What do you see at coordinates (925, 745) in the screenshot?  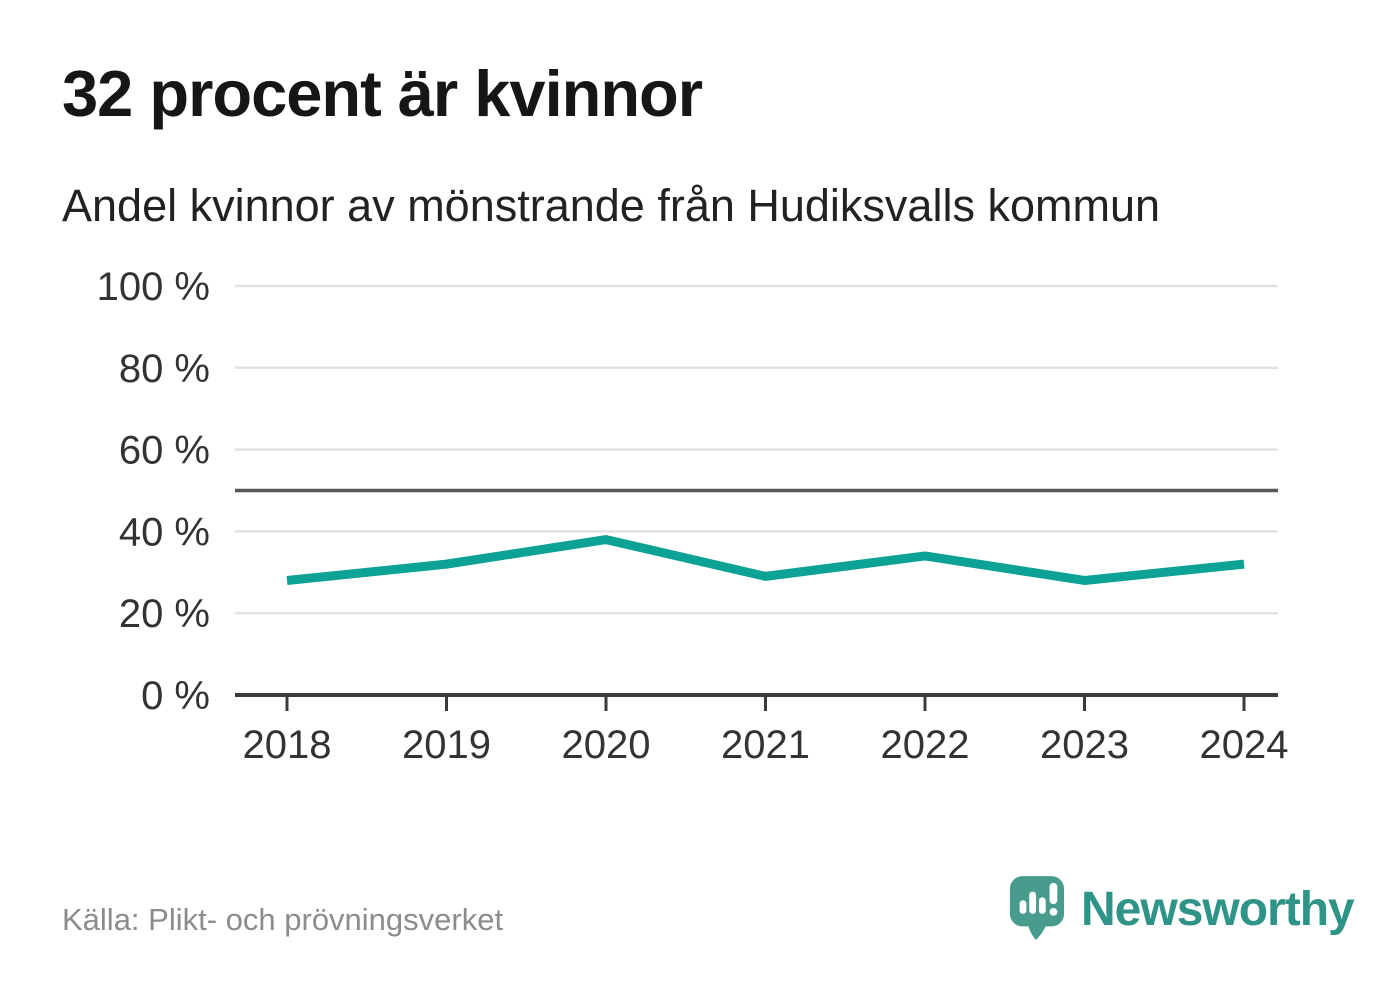 I see `x-tick-label: 2022` at bounding box center [925, 745].